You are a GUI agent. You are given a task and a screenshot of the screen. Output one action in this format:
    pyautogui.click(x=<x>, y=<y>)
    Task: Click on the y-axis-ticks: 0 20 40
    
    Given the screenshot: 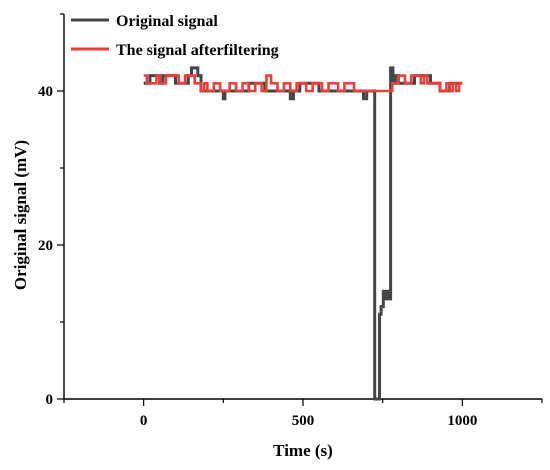 What is the action you would take?
    pyautogui.click(x=51, y=210)
    